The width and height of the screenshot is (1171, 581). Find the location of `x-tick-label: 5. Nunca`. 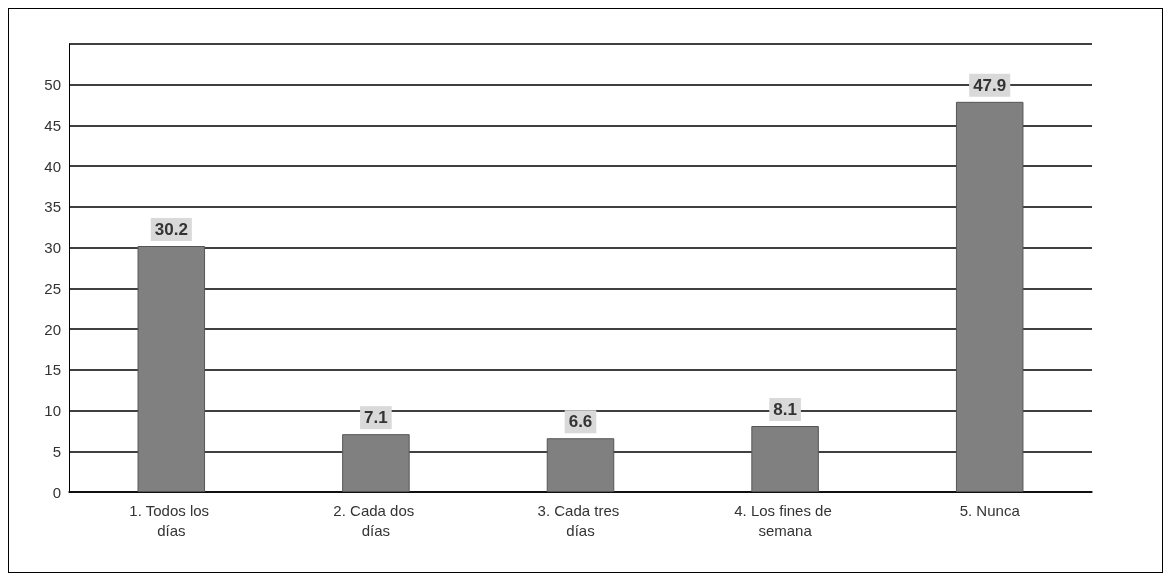

x-tick-label: 5. Nunca is located at coordinates (990, 510).